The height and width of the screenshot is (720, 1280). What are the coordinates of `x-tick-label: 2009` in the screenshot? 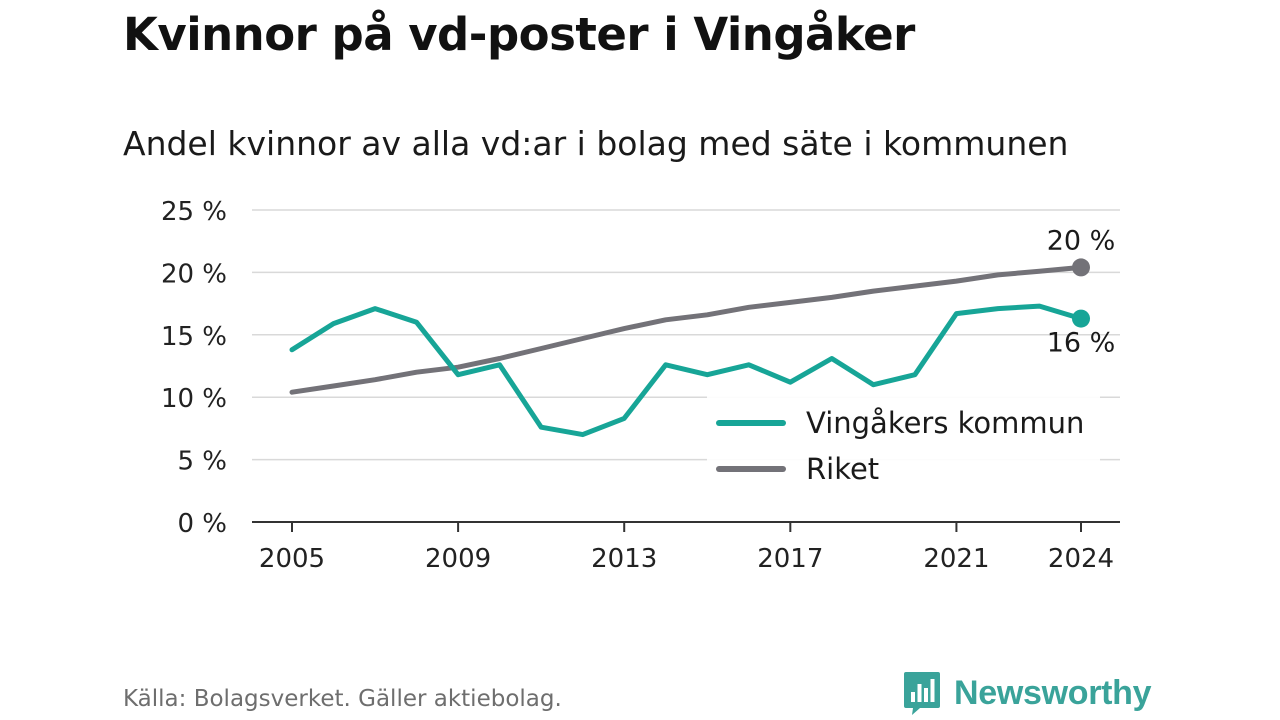 It's located at (458, 559).